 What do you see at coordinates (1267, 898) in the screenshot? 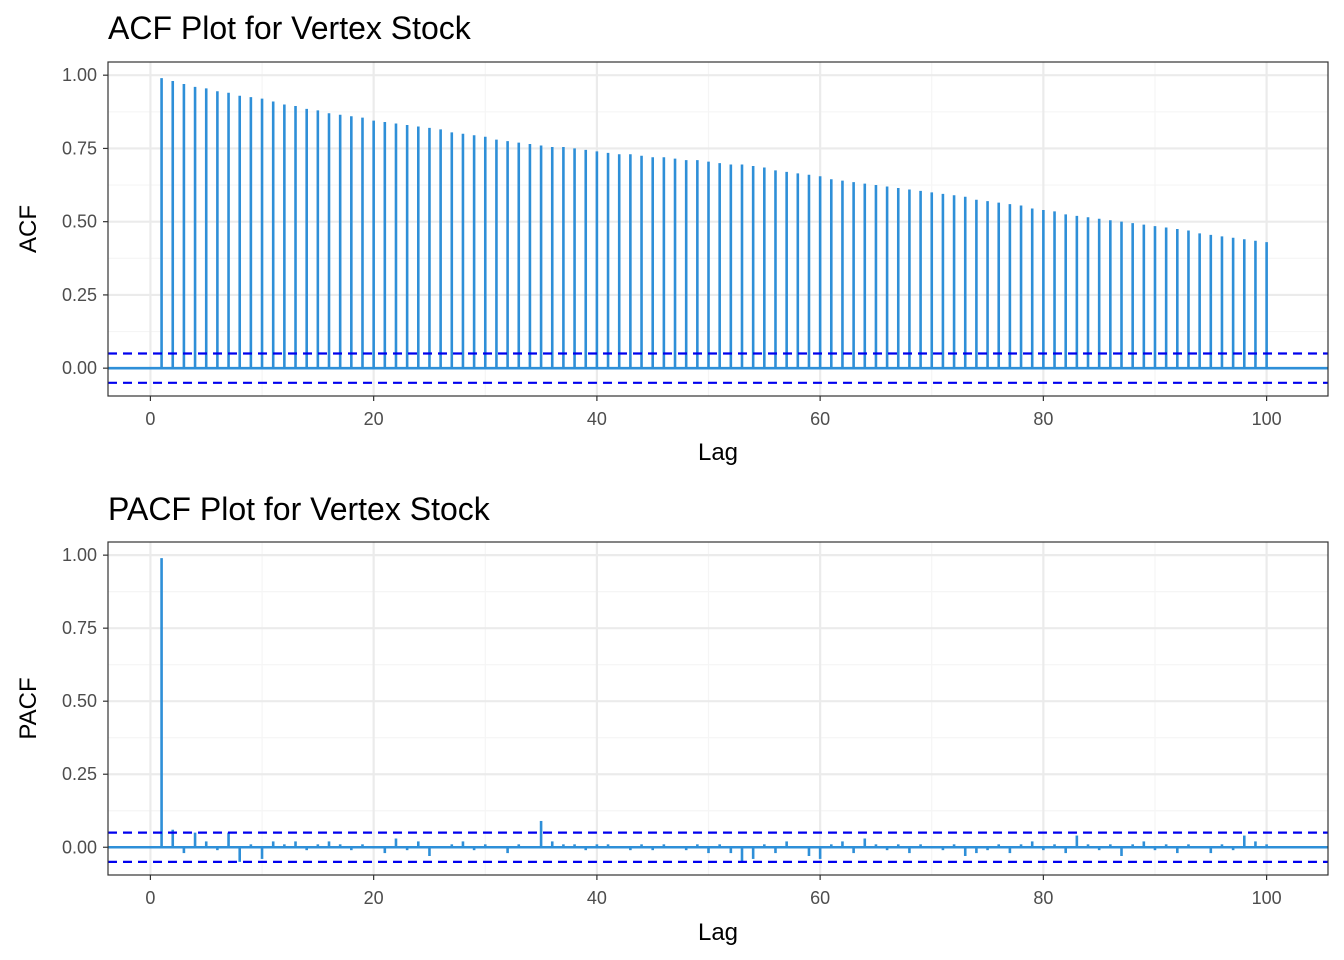
I see `pacf-x-tick-label: 100` at bounding box center [1267, 898].